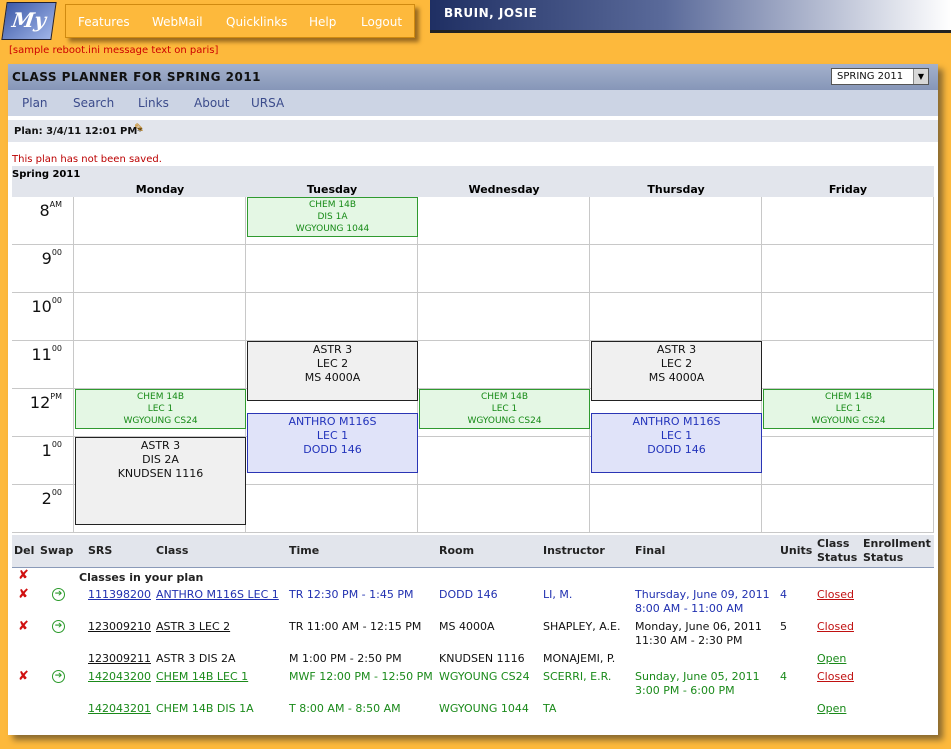  Describe the element at coordinates (345, 658) in the screenshot. I see `class-time: M 1:00 PM - 2:50 PM` at that location.